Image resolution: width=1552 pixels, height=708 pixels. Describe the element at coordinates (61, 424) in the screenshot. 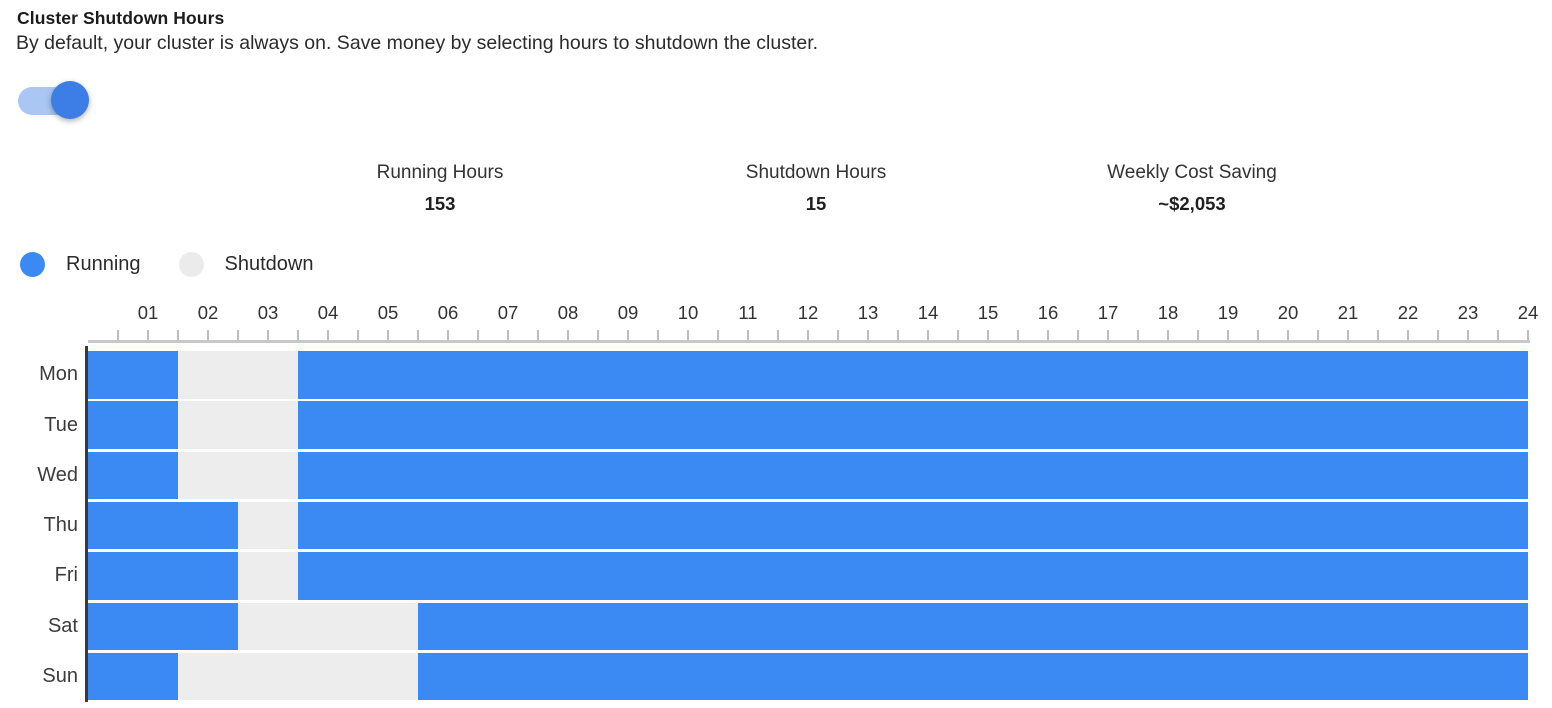

I see `day-label-tue: Tue` at that location.